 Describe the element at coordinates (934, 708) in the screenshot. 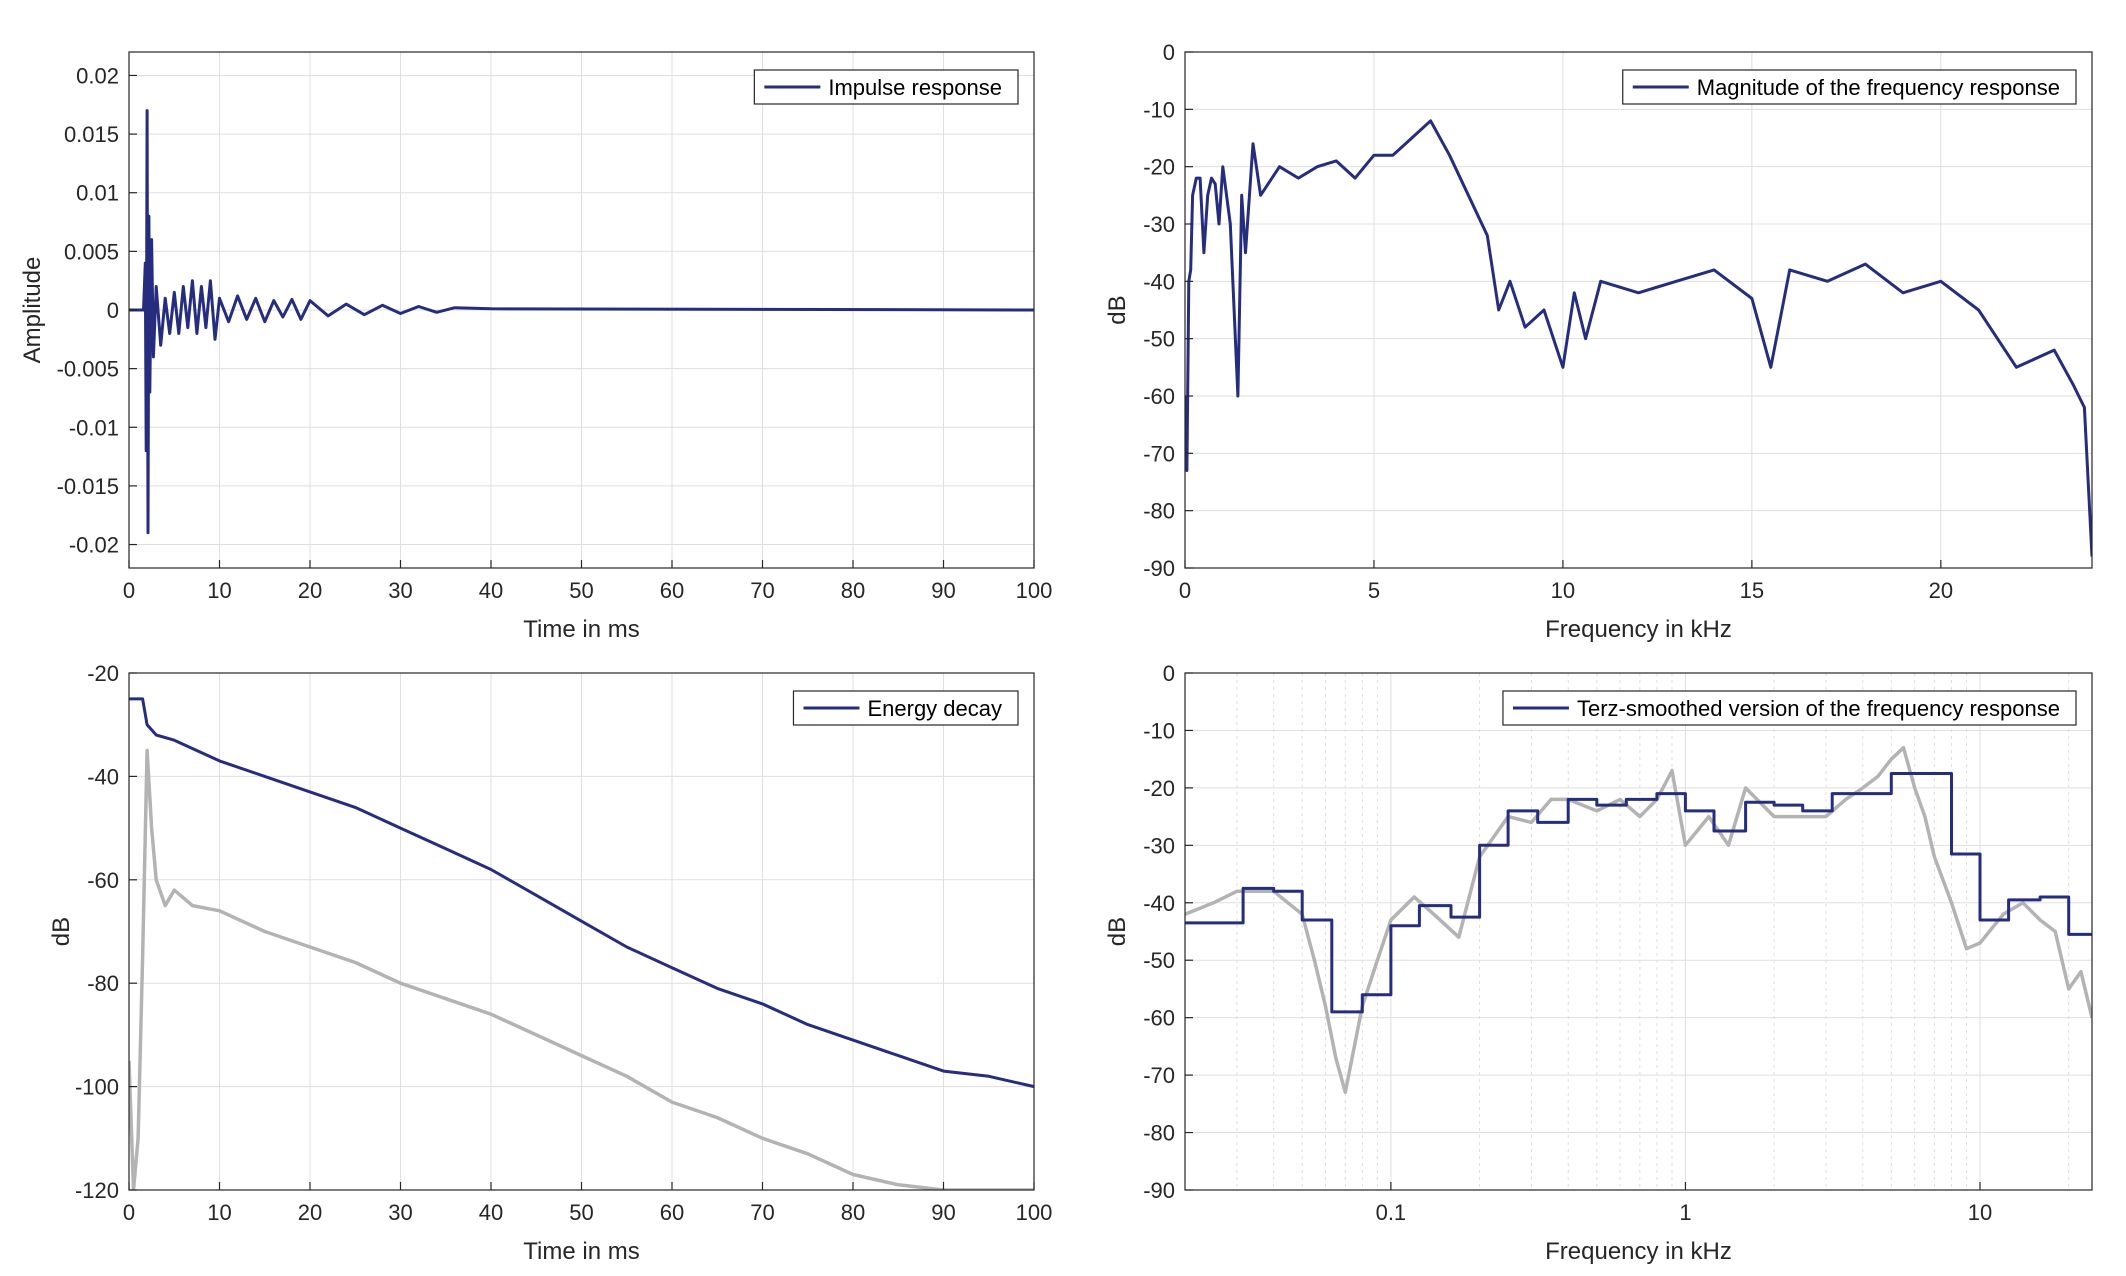

I see `legend-label: Energy decay` at that location.